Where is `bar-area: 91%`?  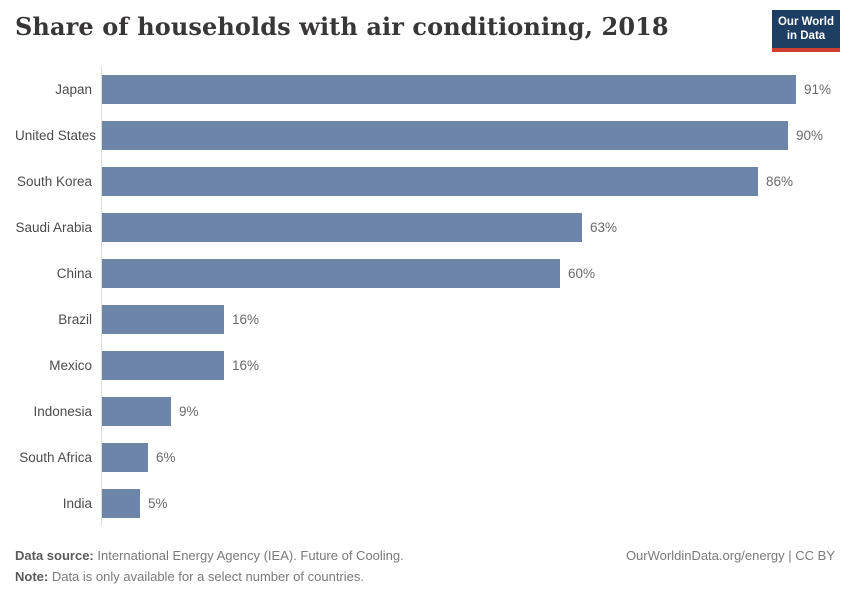 bar-area: 91% is located at coordinates (468, 89).